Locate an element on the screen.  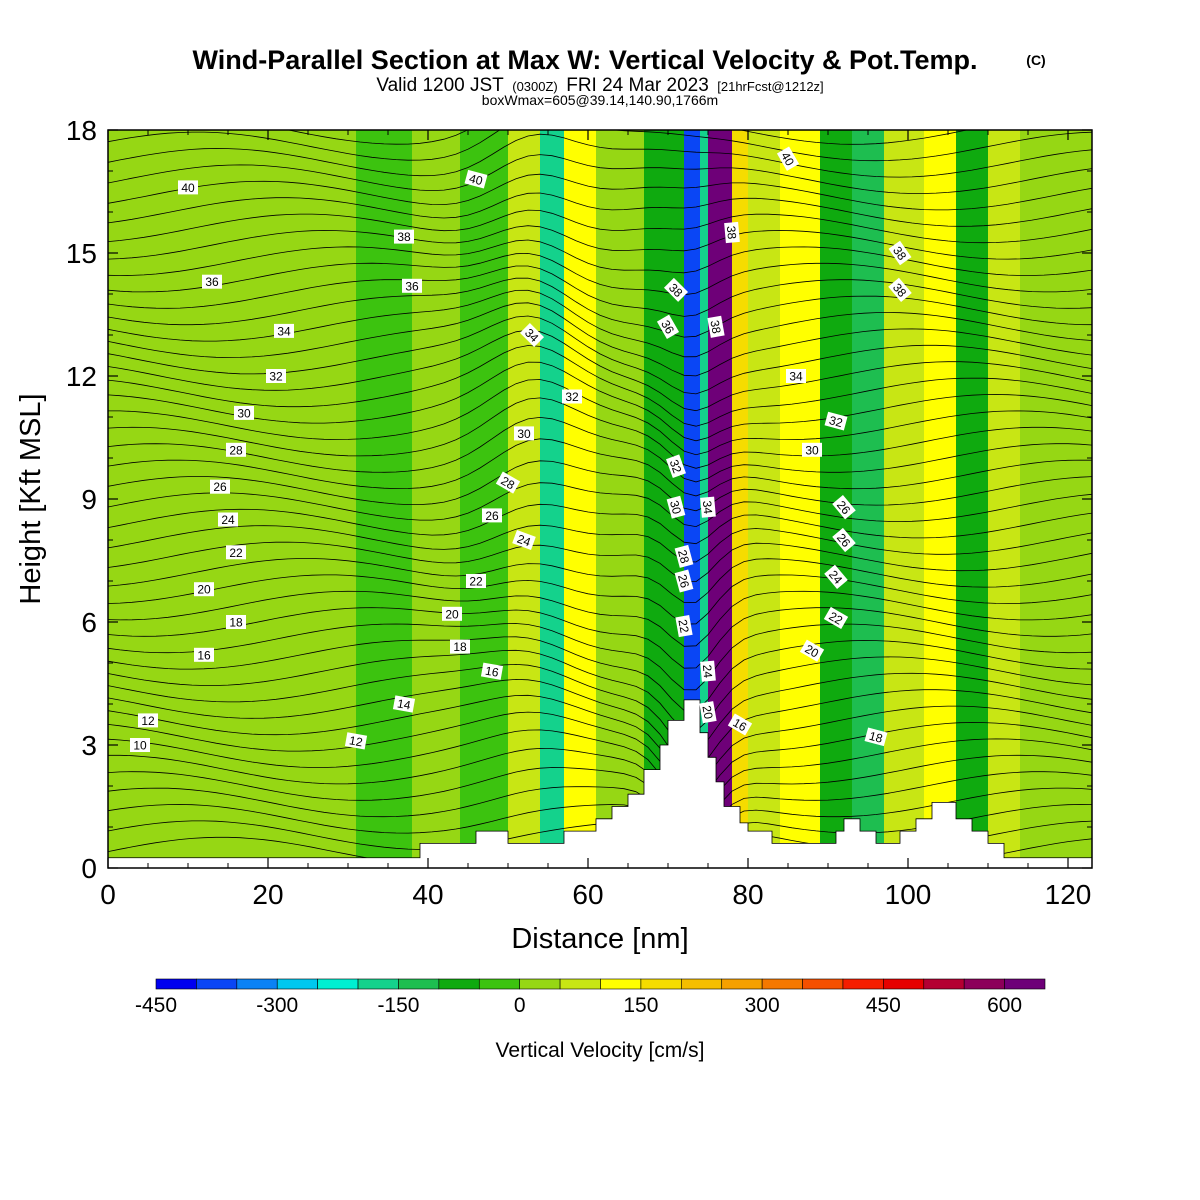
contour-label-text: 26 is located at coordinates (492, 516).